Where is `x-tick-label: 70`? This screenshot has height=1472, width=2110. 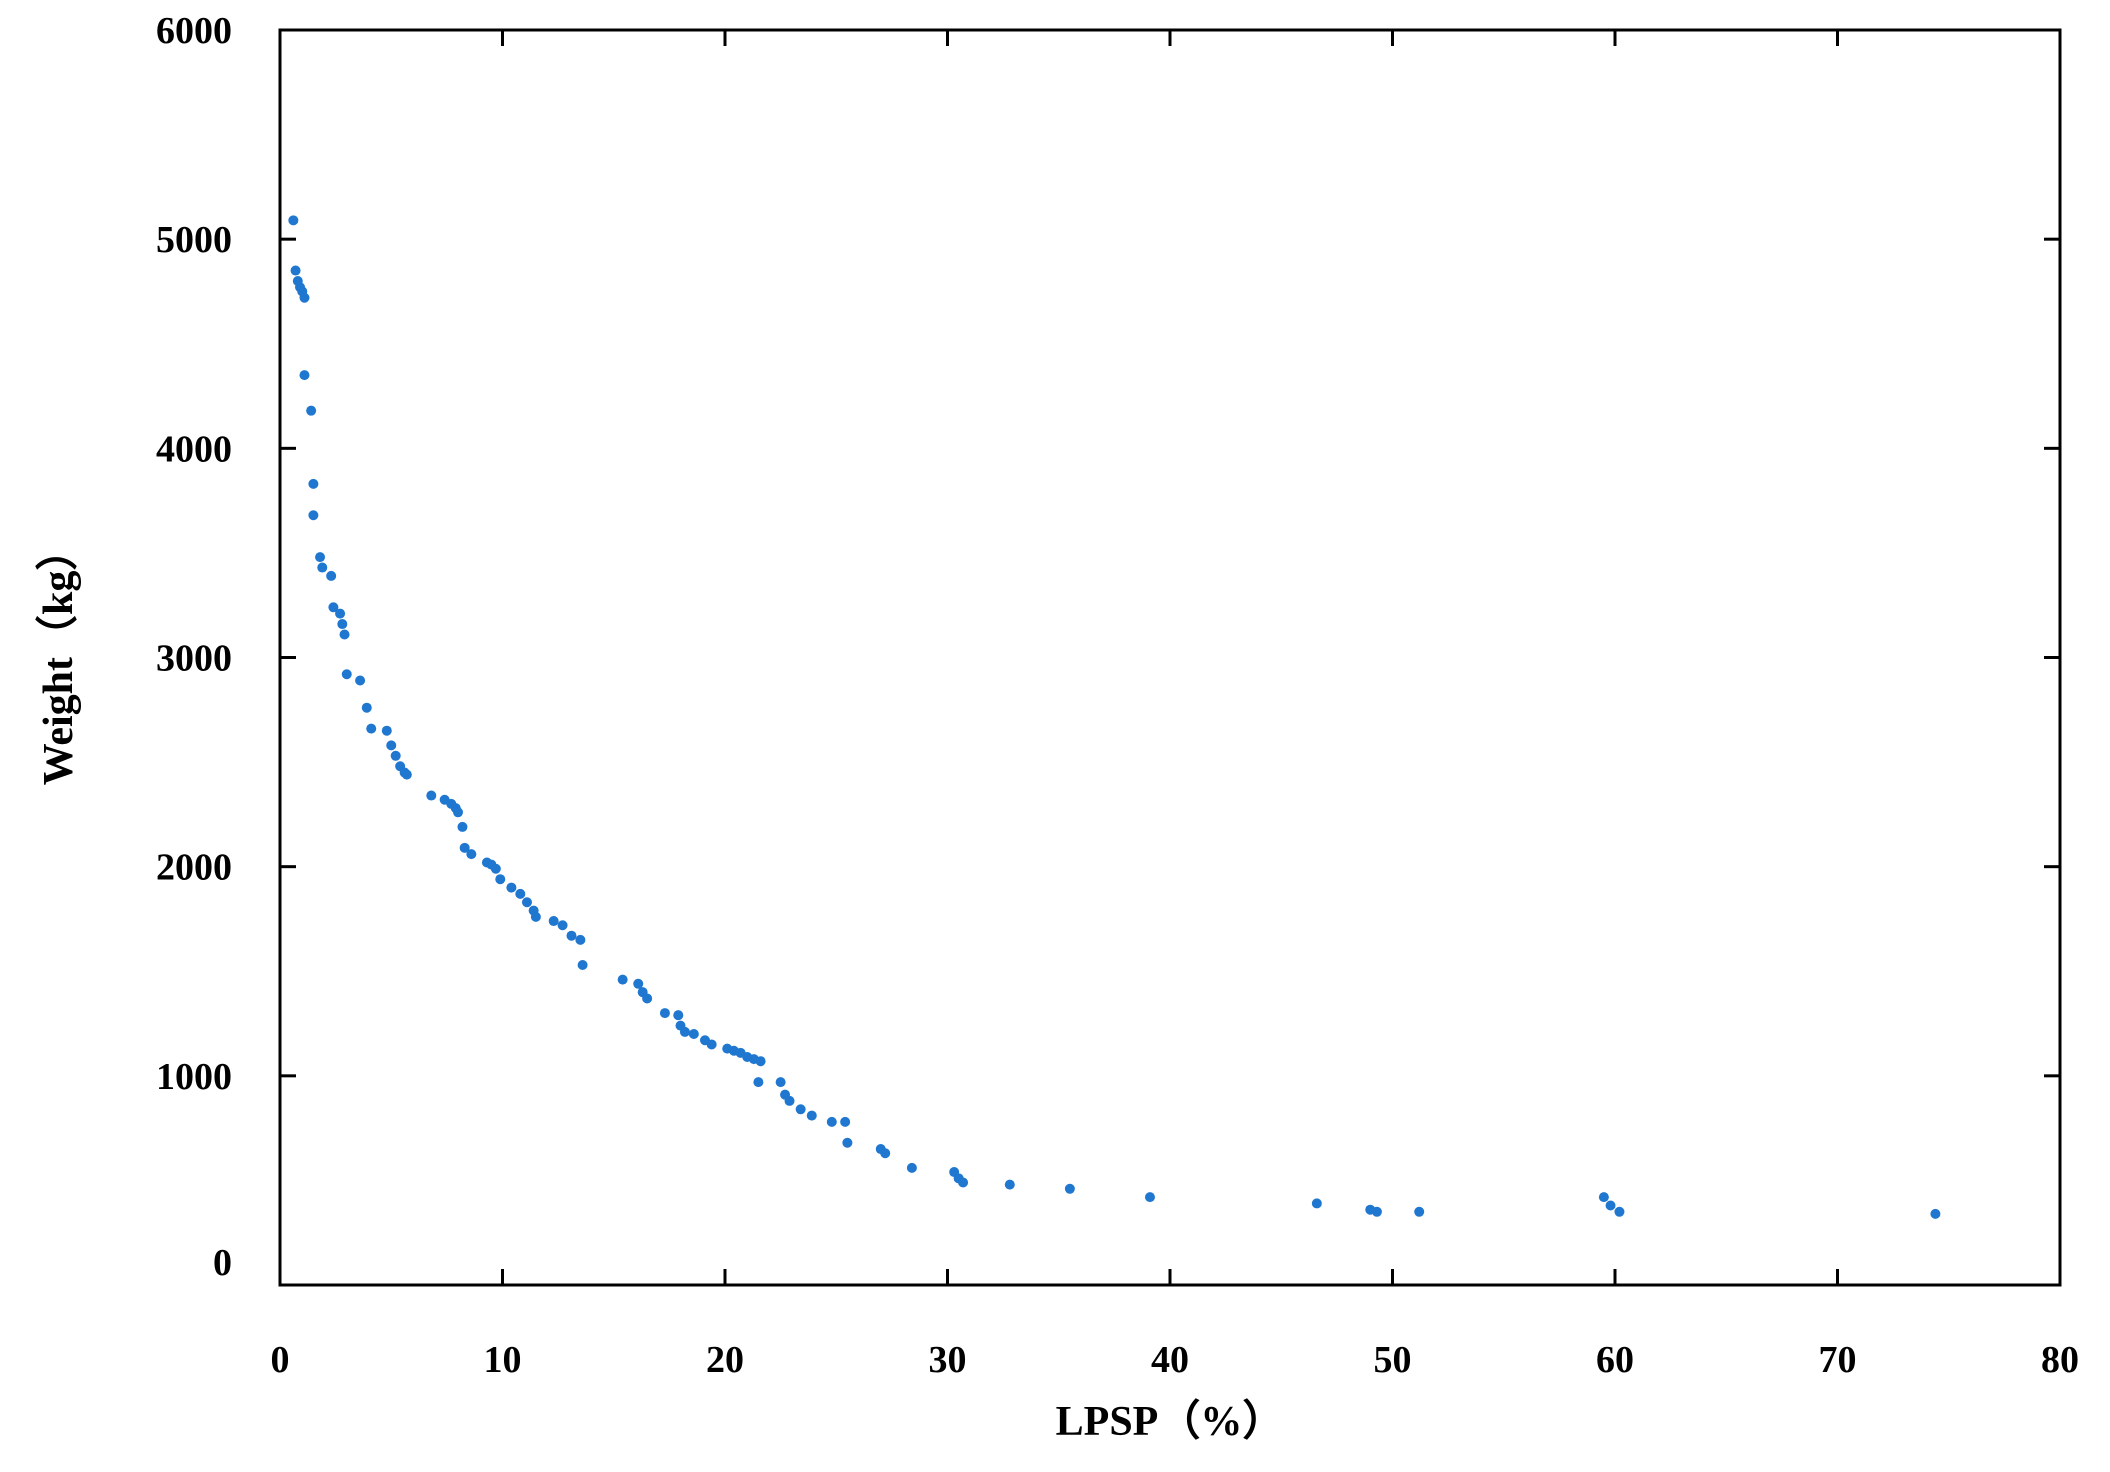 x-tick-label: 70 is located at coordinates (1838, 1360).